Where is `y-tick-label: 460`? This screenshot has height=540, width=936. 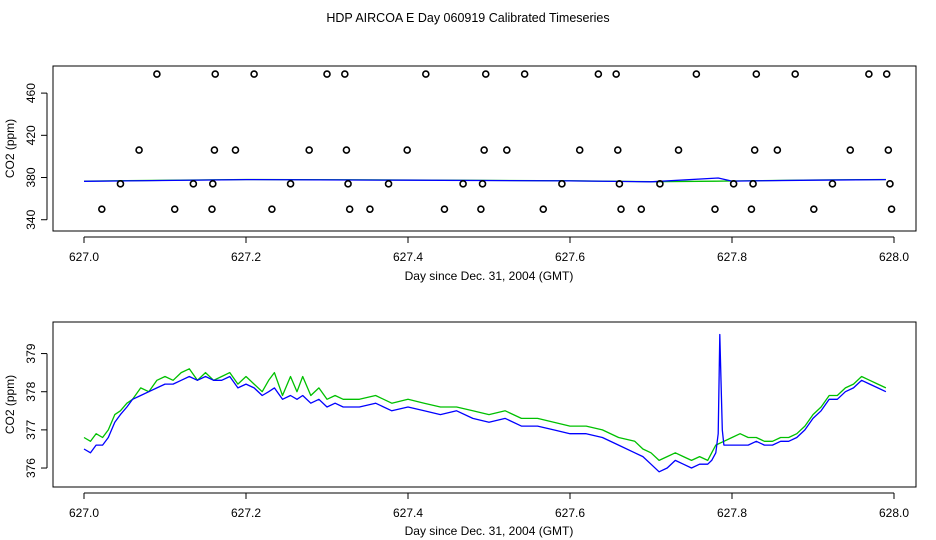
y-tick-label: 460 is located at coordinates (31, 93).